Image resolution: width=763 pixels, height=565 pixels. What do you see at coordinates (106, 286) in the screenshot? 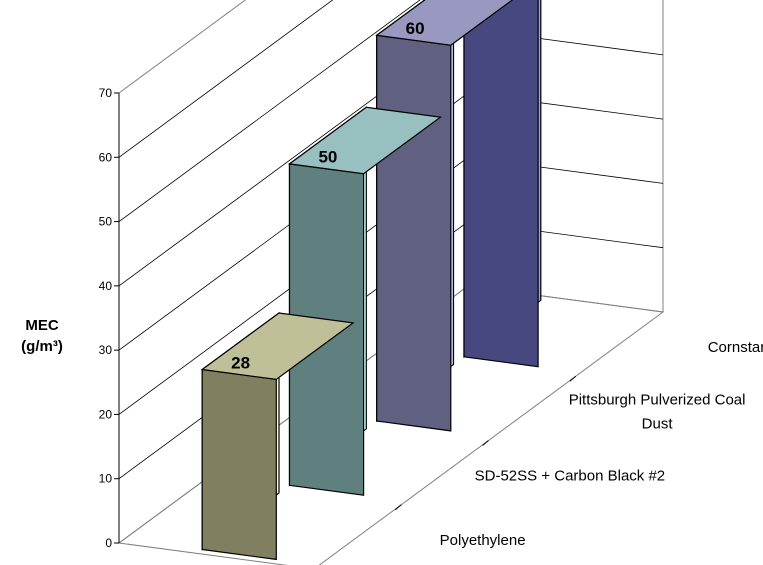
I see `y-tick-label: 40` at bounding box center [106, 286].